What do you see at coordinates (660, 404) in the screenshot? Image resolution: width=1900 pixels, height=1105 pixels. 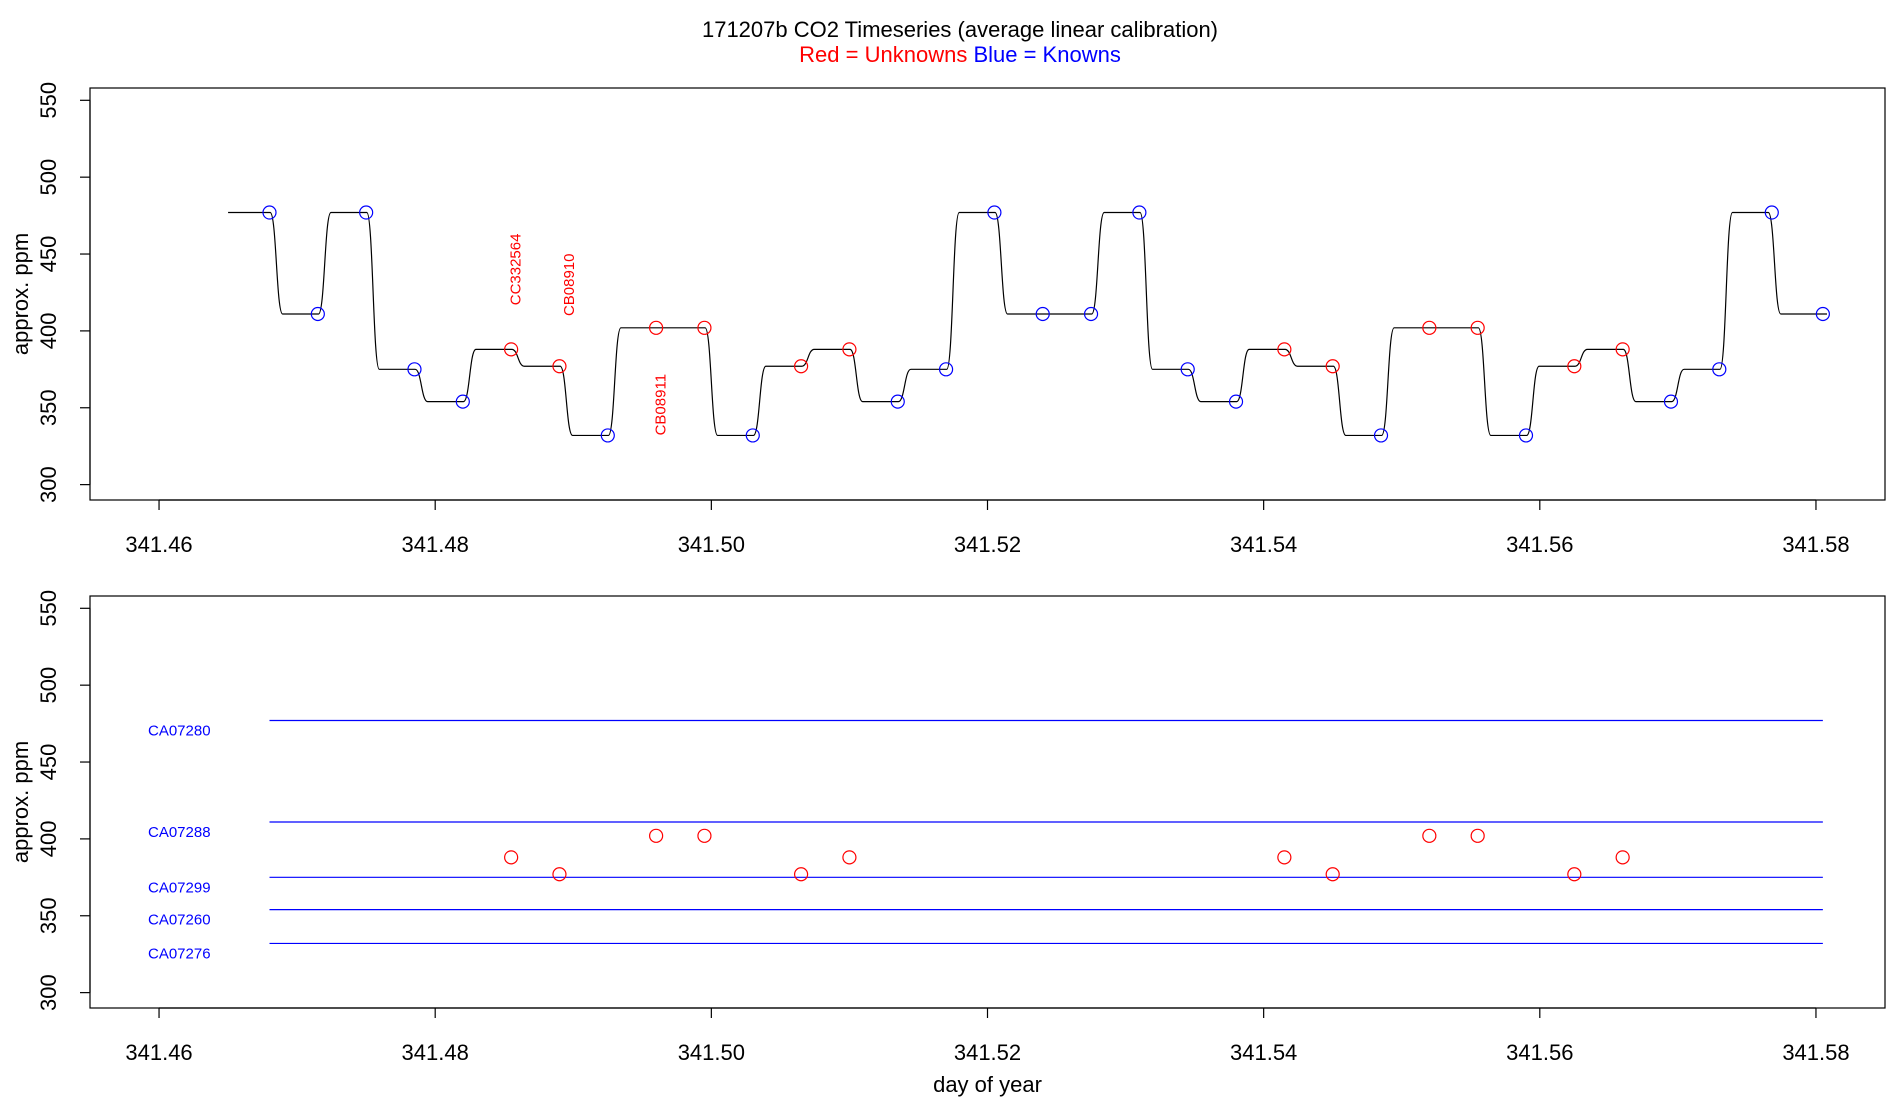 I see `sample-annotation: CB08911` at bounding box center [660, 404].